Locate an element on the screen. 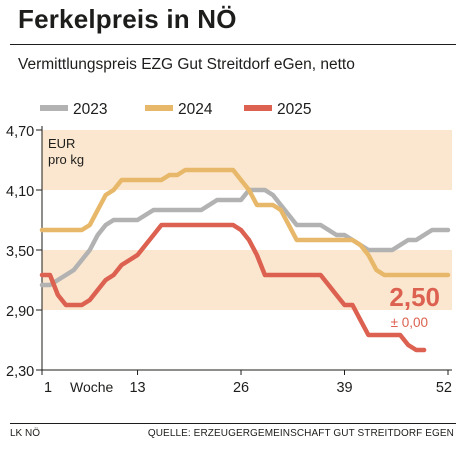 The height and width of the screenshot is (453, 466). x-axis: 1 13 26 39 52 Woche is located at coordinates (245, 382).